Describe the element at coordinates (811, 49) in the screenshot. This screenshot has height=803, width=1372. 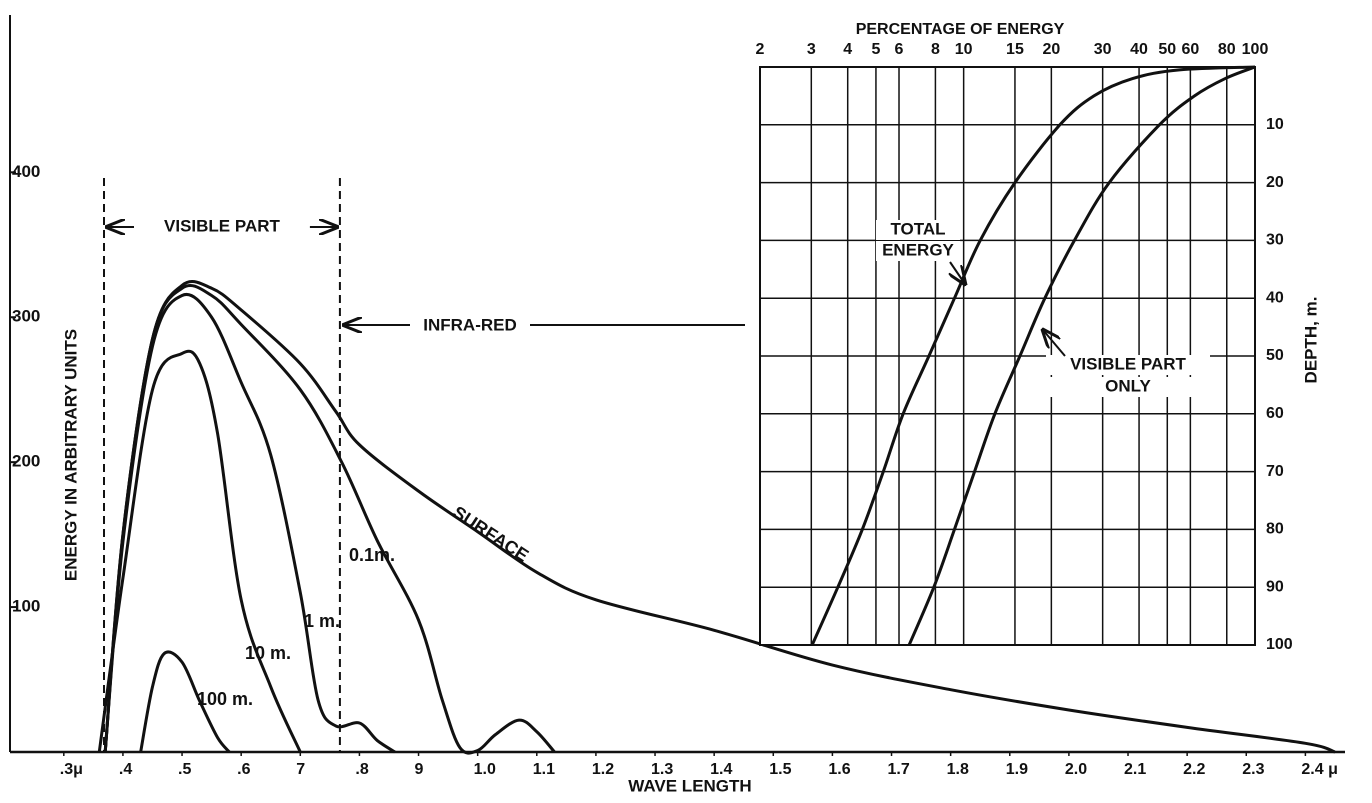
I see `x-tick-label: 3` at that location.